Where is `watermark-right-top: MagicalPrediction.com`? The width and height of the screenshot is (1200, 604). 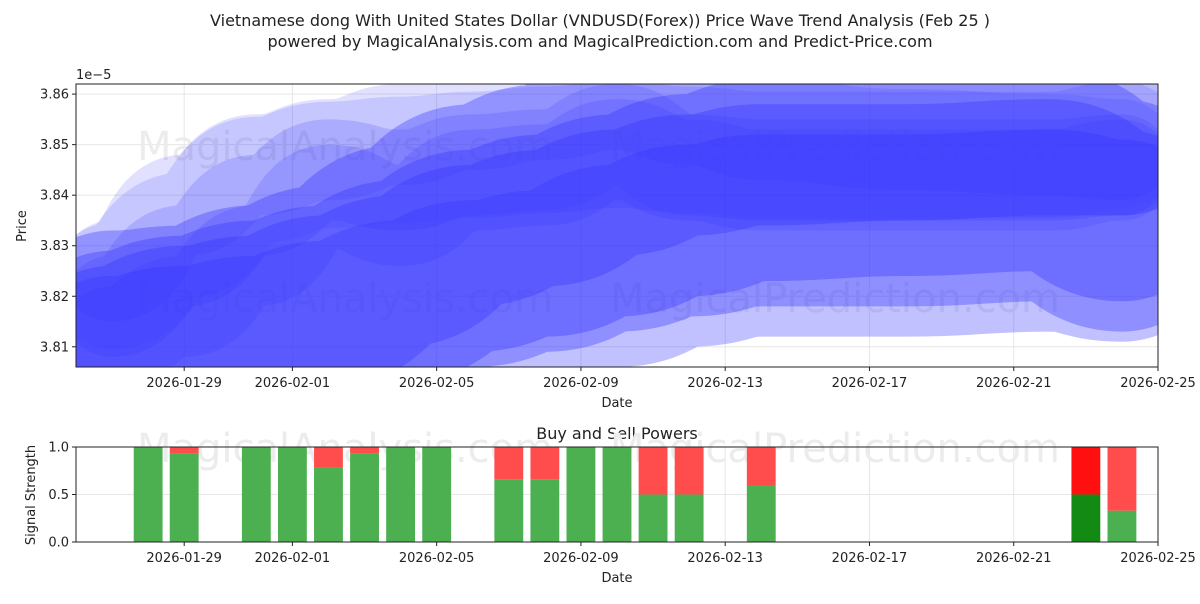
watermark-right-top: MagicalPrediction.com is located at coordinates (835, 147).